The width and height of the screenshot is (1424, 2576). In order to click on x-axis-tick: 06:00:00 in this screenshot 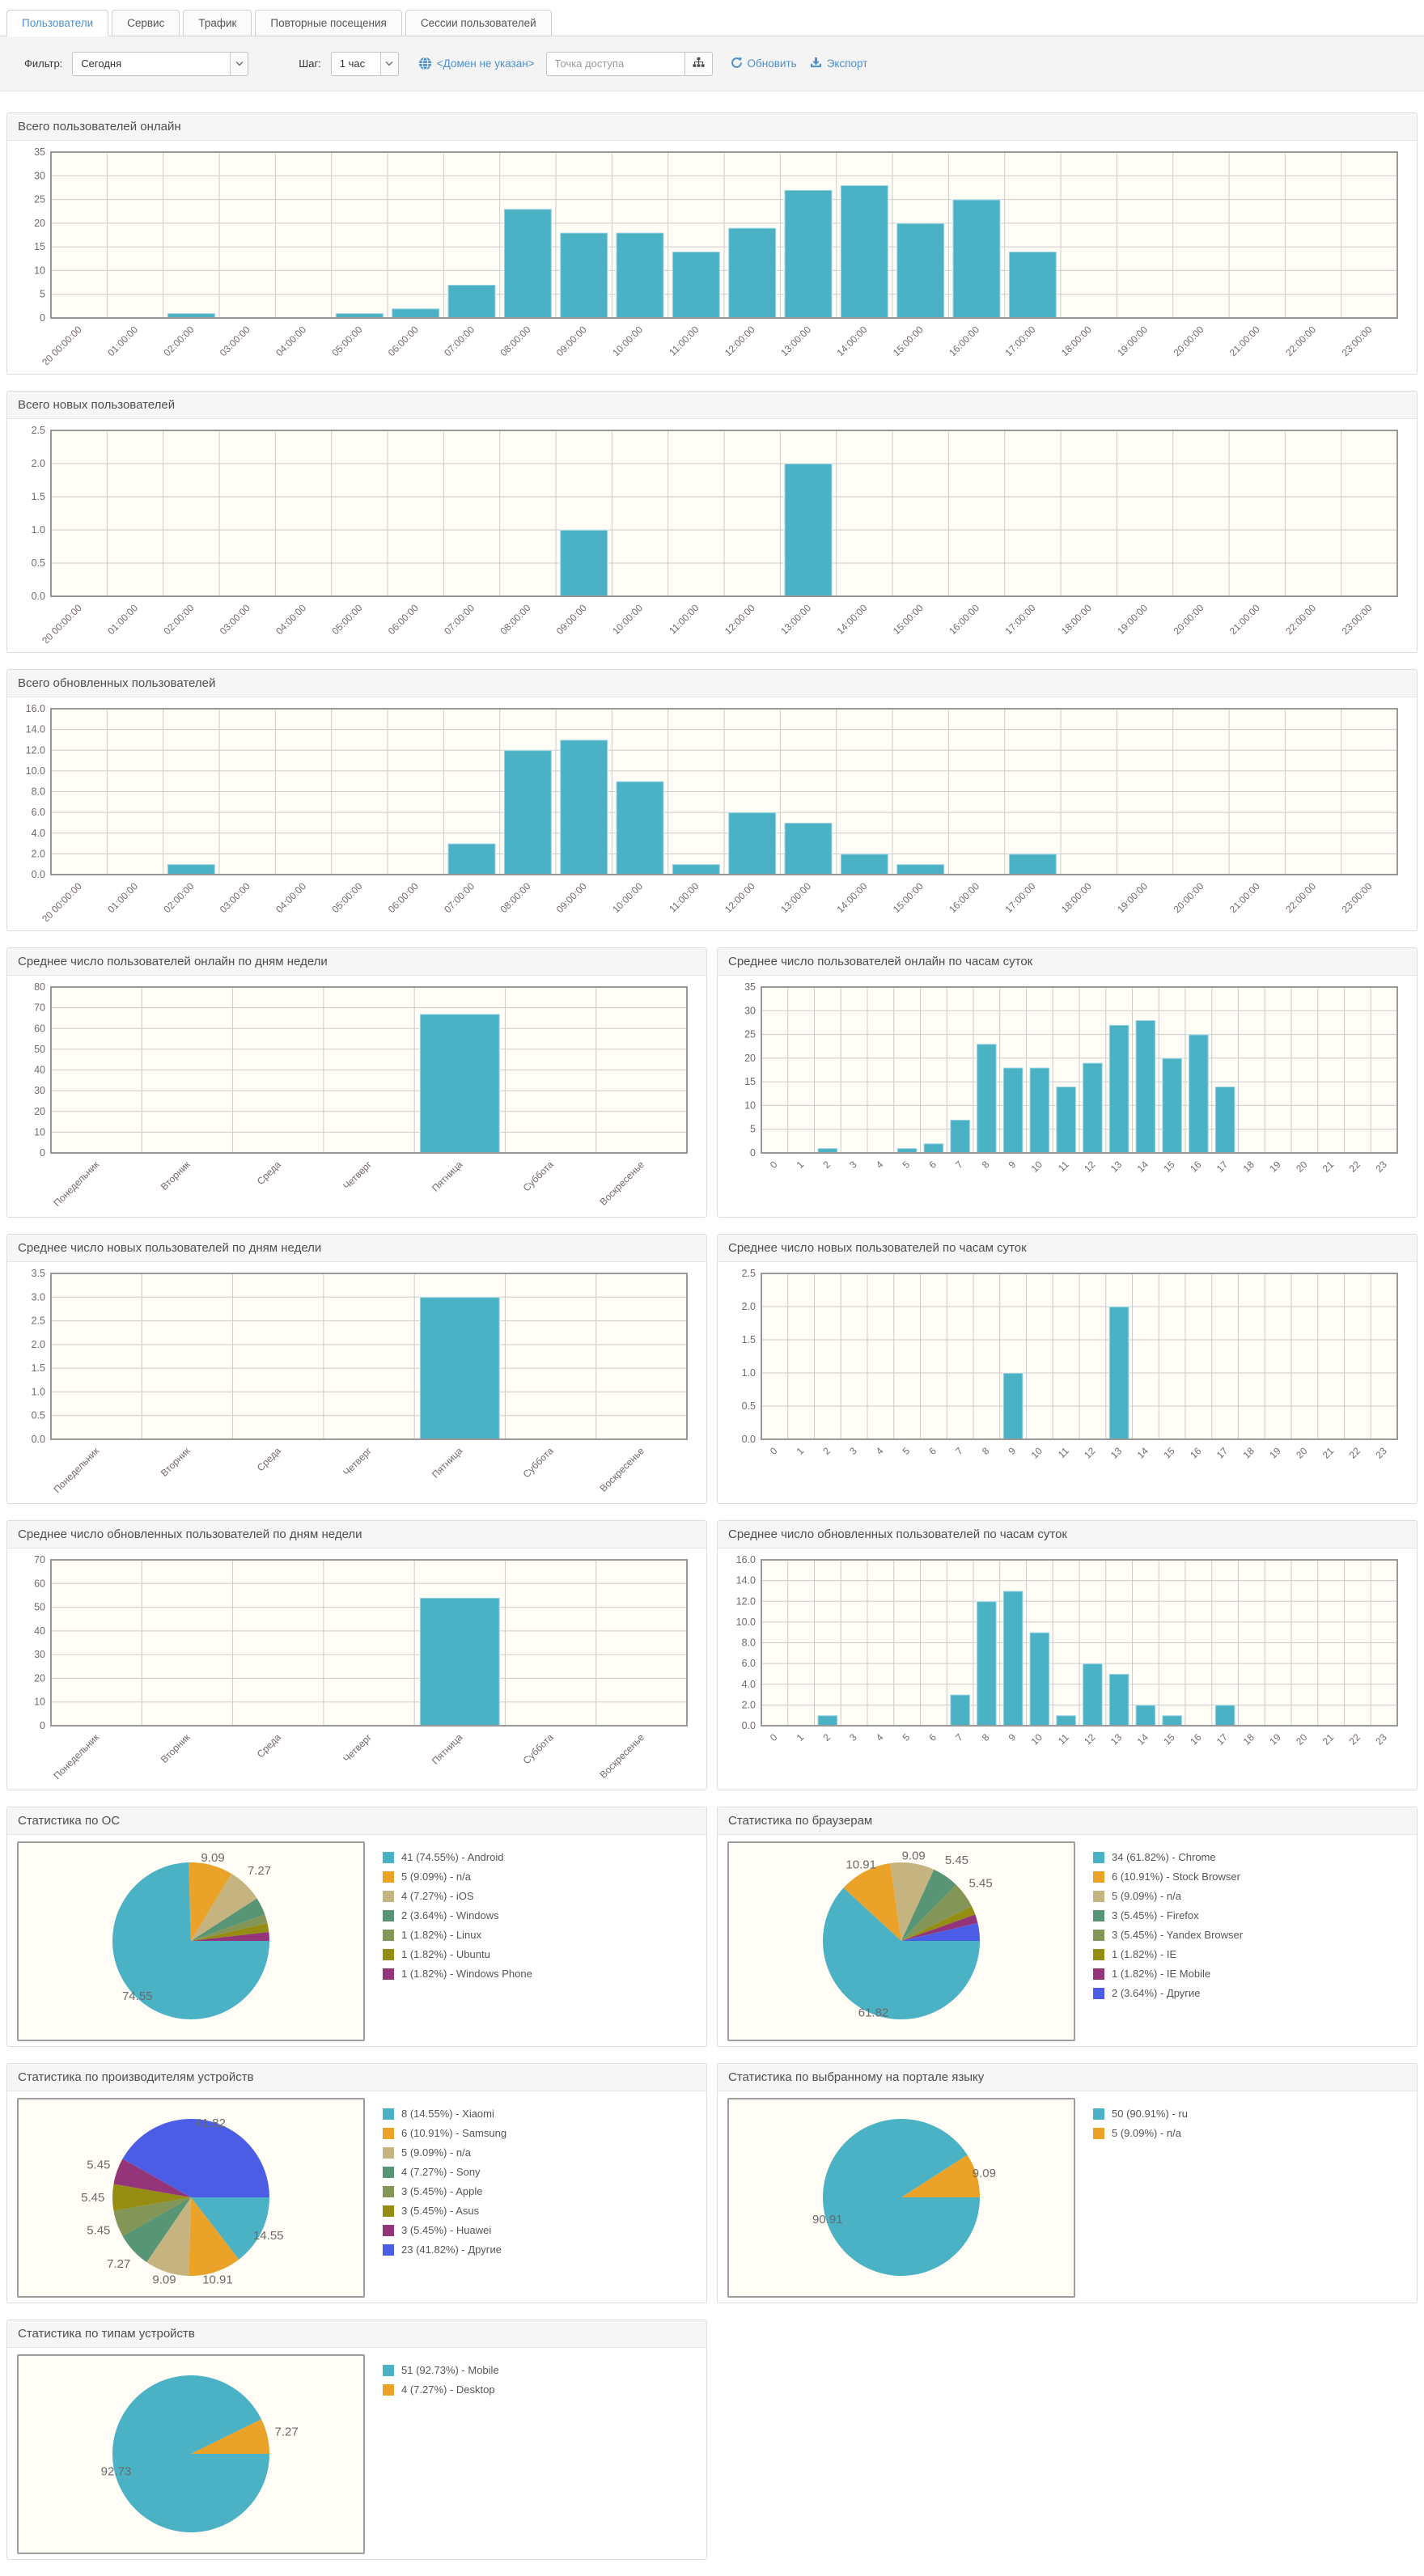, I will do `click(403, 897)`.